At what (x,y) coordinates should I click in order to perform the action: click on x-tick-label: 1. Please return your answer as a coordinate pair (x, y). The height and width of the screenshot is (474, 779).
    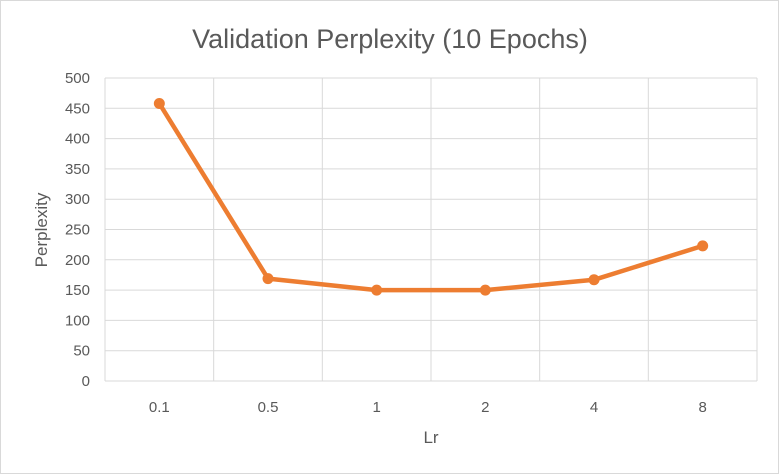
    Looking at the image, I should click on (376, 407).